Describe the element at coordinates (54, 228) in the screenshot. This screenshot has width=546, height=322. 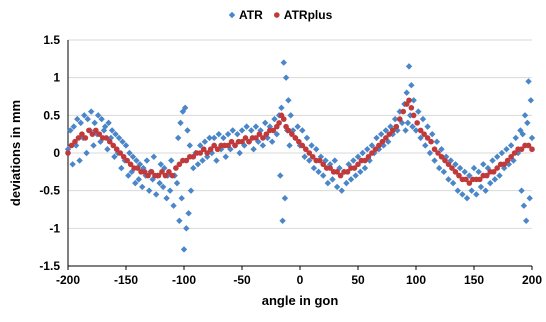
I see `y-tick-label: -1` at that location.